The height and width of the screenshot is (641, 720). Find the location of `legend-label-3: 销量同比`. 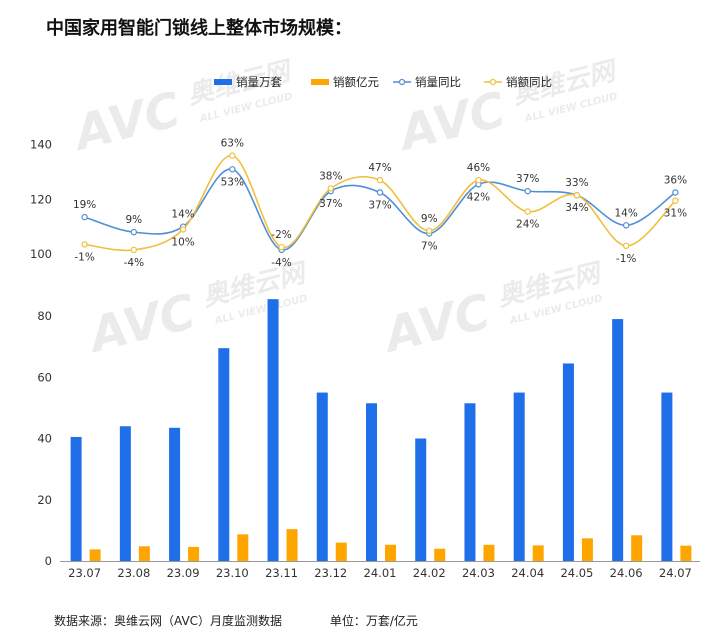

legend-label-3: 销量同比 is located at coordinates (438, 82).